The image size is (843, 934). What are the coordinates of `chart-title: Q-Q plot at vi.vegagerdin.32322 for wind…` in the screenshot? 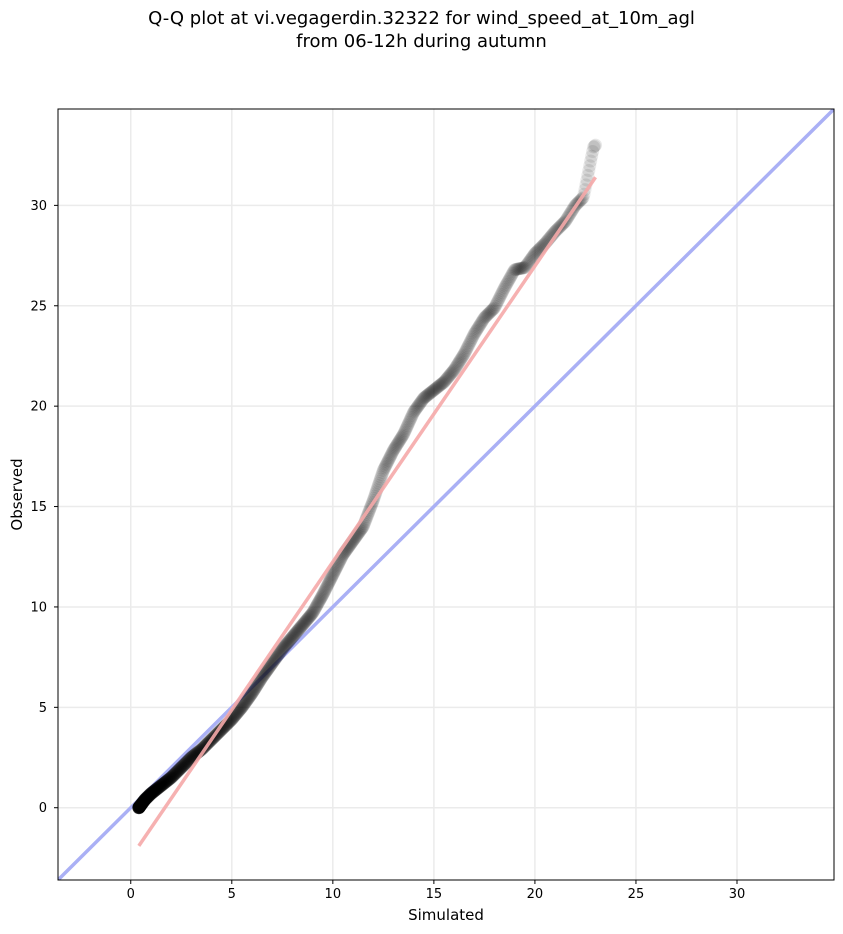 It's located at (421, 30).